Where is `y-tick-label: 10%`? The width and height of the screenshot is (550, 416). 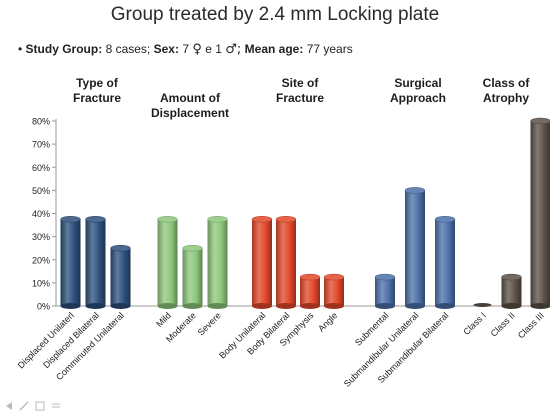
y-tick-label: 10% is located at coordinates (41, 283).